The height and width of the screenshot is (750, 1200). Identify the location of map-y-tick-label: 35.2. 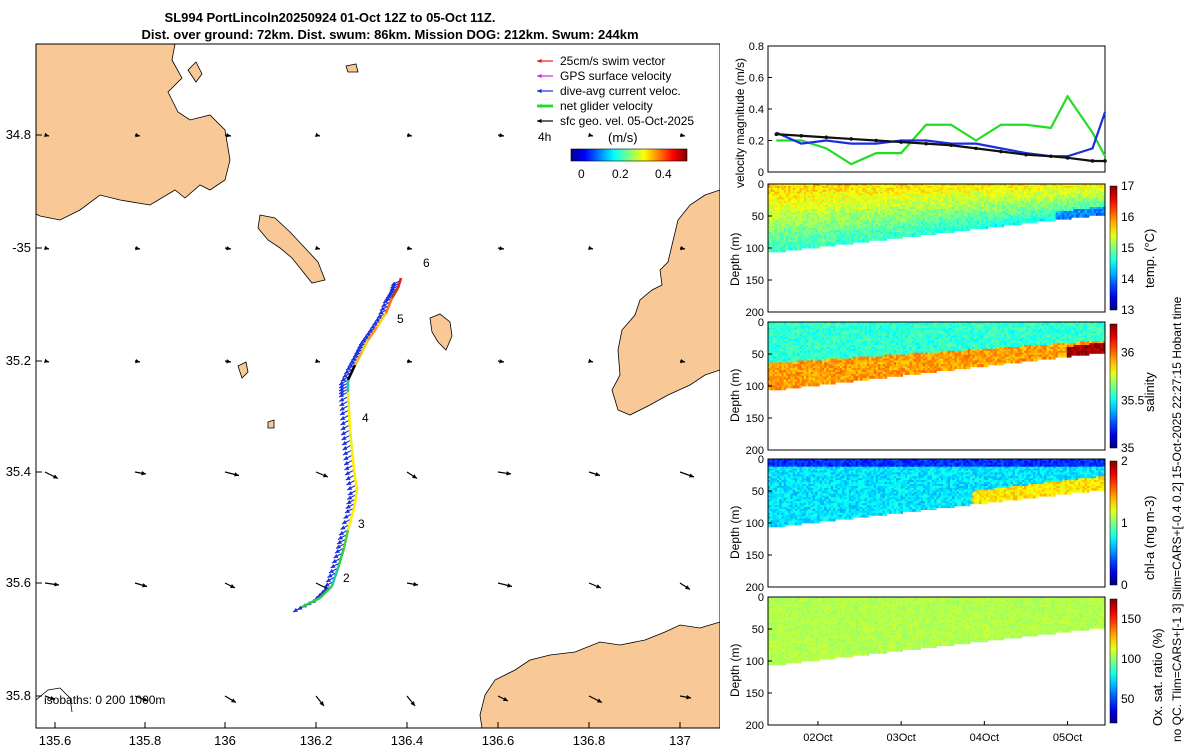
(18, 360).